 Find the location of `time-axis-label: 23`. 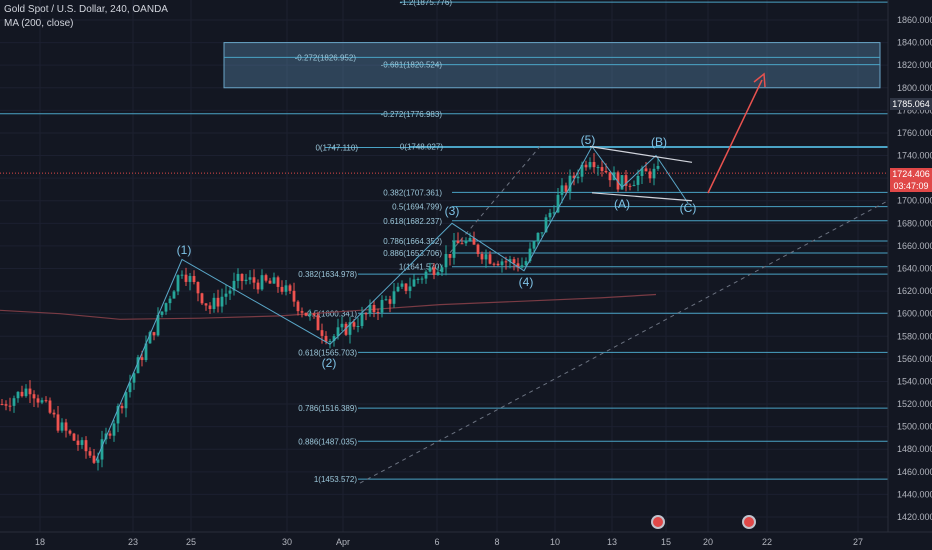

time-axis-label: 23 is located at coordinates (133, 542).